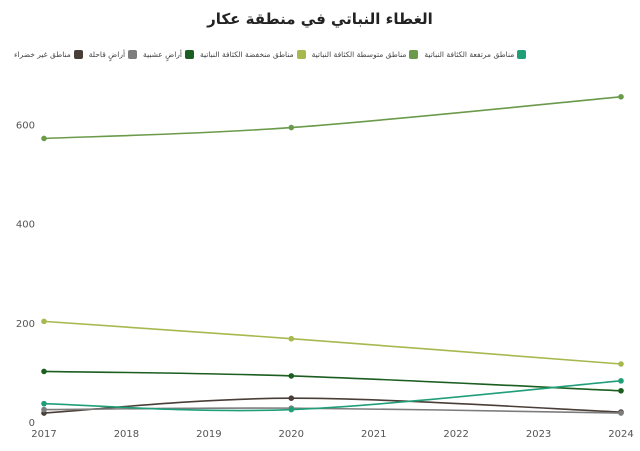 The height and width of the screenshot is (451, 640). What do you see at coordinates (247, 54) in the screenshot?
I see `legend-label: مناطق منخفضة الكثافة النباتية` at bounding box center [247, 54].